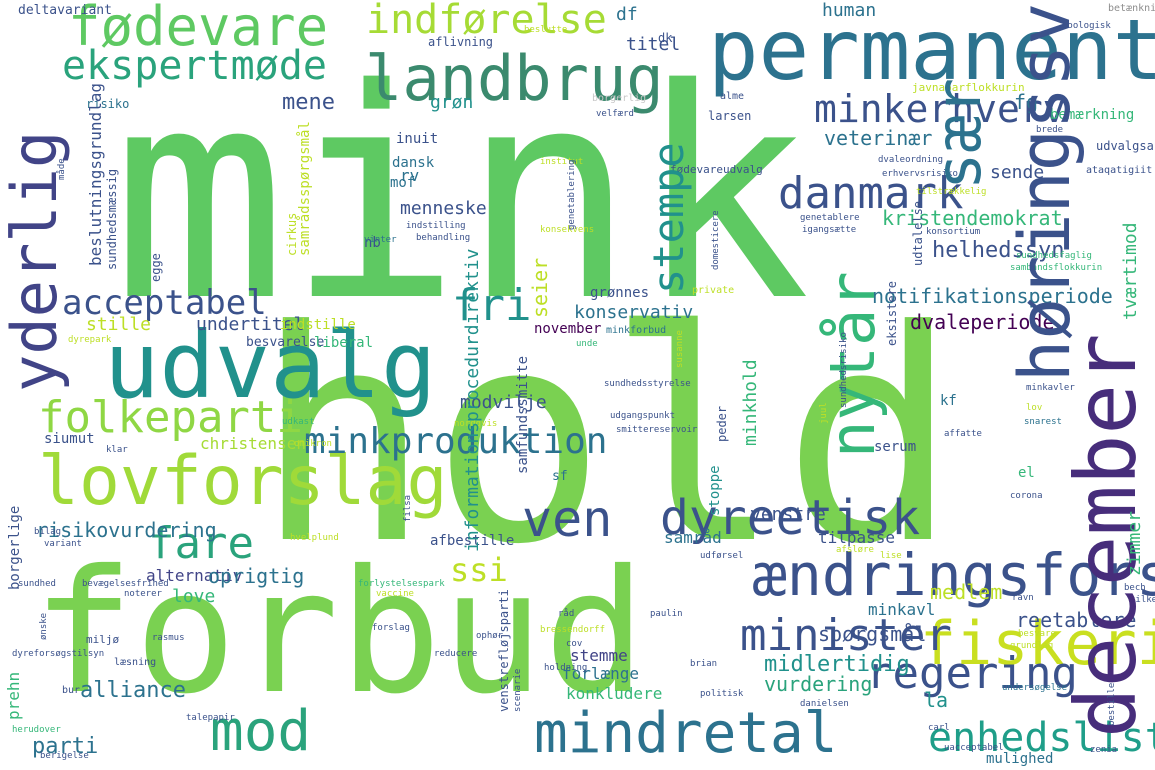 Image resolution: width=1155 pixels, height=770 pixels. I want to click on word-dvaleordning: sundhedsmæssig, so click(112, 219).